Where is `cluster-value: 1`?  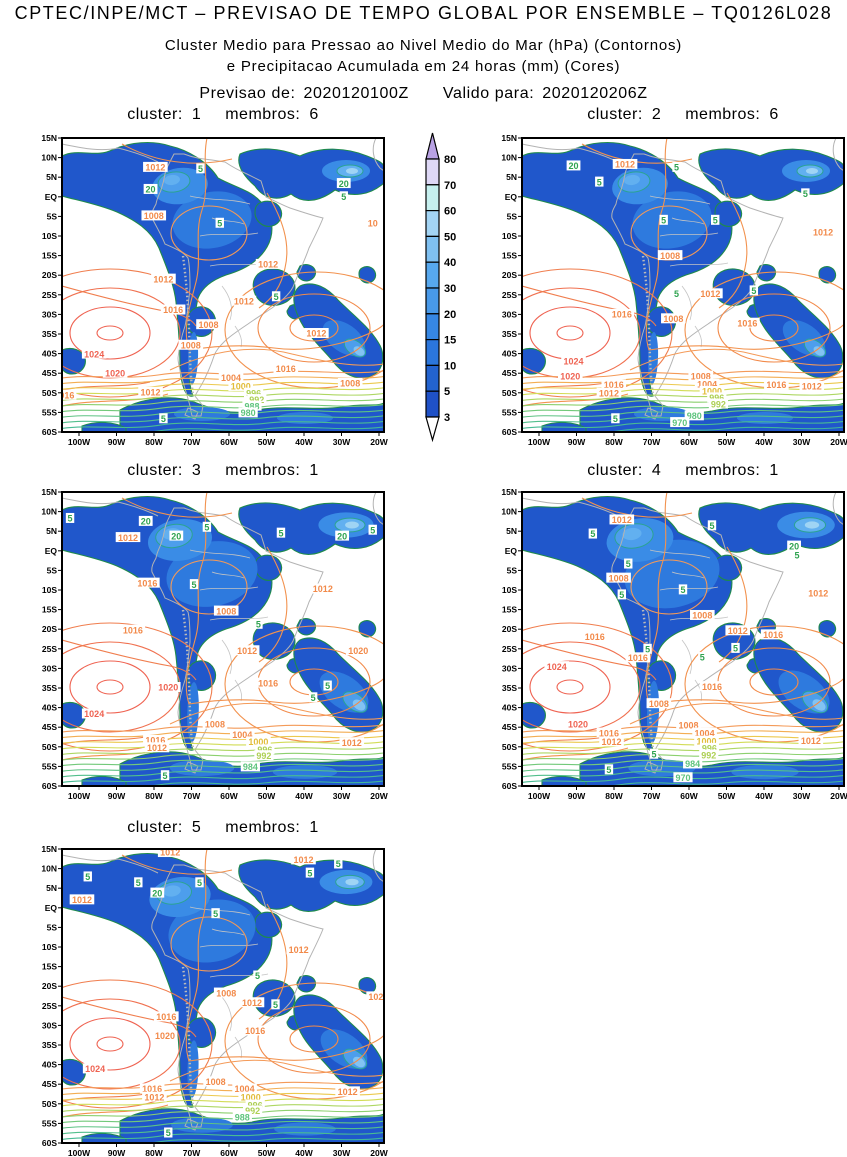
cluster-value: 1 is located at coordinates (196, 114).